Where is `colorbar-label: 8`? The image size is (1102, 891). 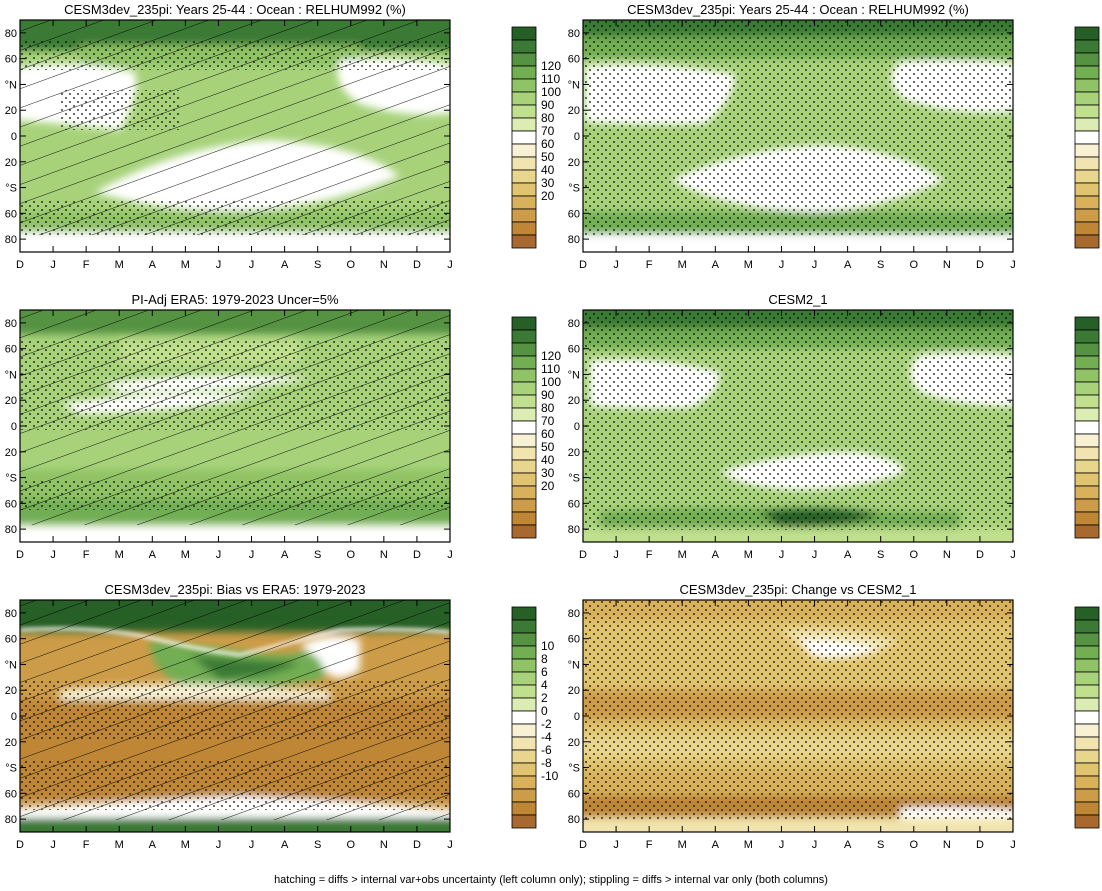 colorbar-label: 8 is located at coordinates (544, 659).